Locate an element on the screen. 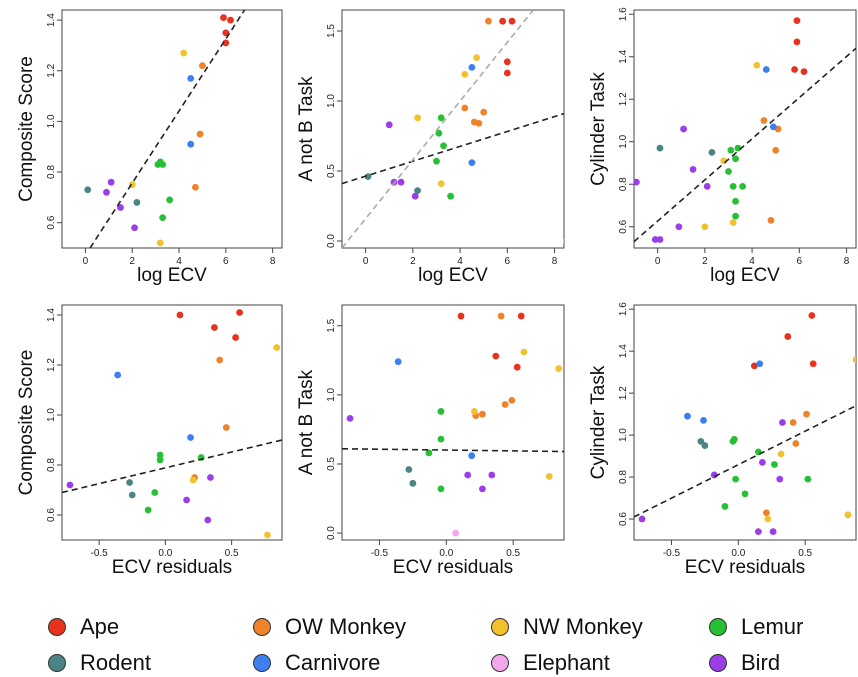 Image resolution: width=858 pixels, height=677 pixels. data-point-elephant is located at coordinates (456, 533).